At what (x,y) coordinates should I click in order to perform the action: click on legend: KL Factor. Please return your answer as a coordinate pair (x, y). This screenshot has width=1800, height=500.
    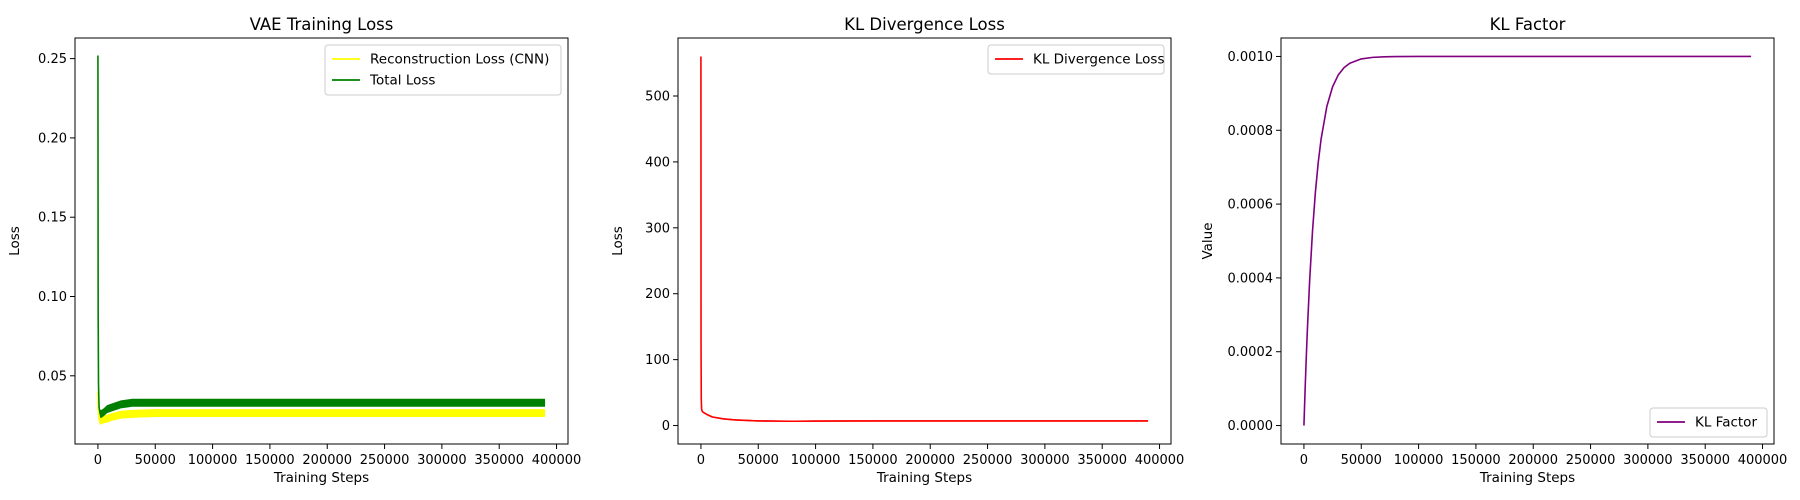
    Looking at the image, I should click on (1708, 422).